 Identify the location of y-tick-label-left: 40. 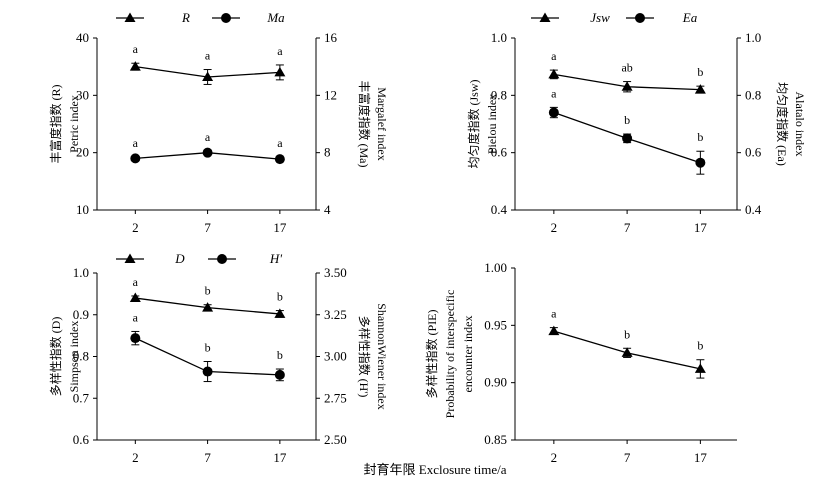
(82, 37).